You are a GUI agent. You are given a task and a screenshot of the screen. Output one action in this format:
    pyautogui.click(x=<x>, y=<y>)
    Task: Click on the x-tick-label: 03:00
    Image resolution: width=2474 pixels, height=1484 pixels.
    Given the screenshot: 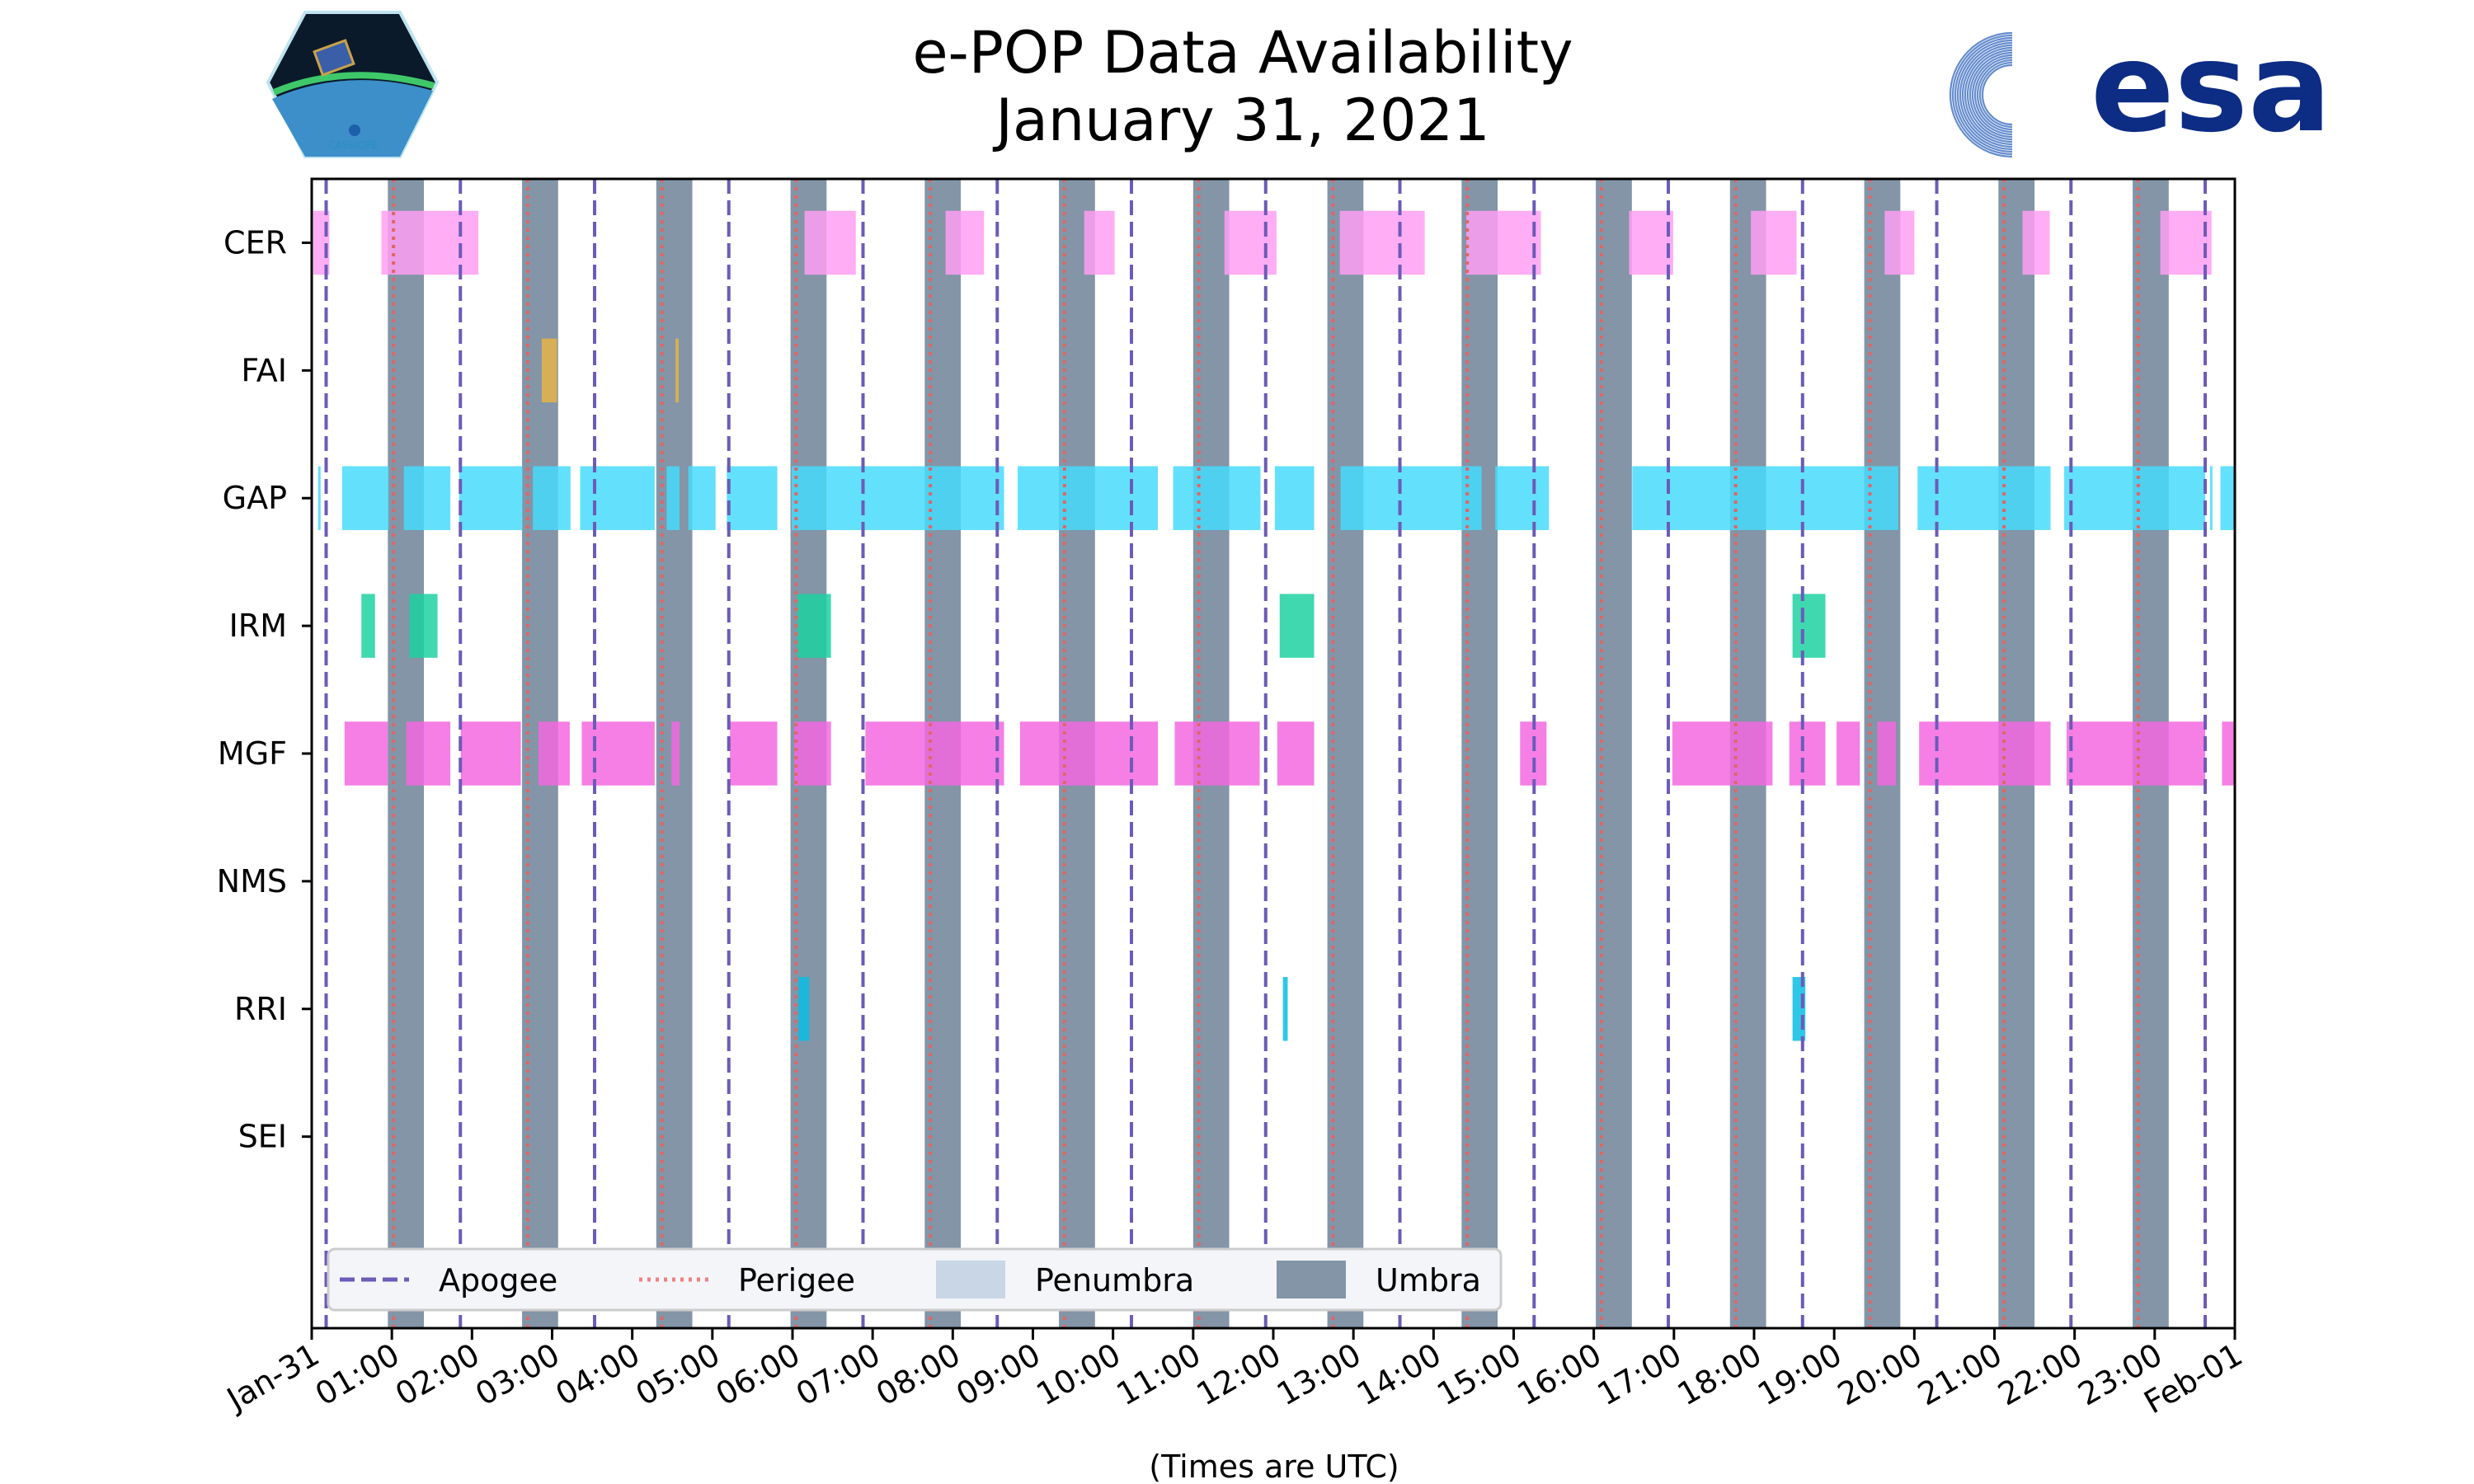 What is the action you would take?
    pyautogui.click(x=517, y=1374)
    